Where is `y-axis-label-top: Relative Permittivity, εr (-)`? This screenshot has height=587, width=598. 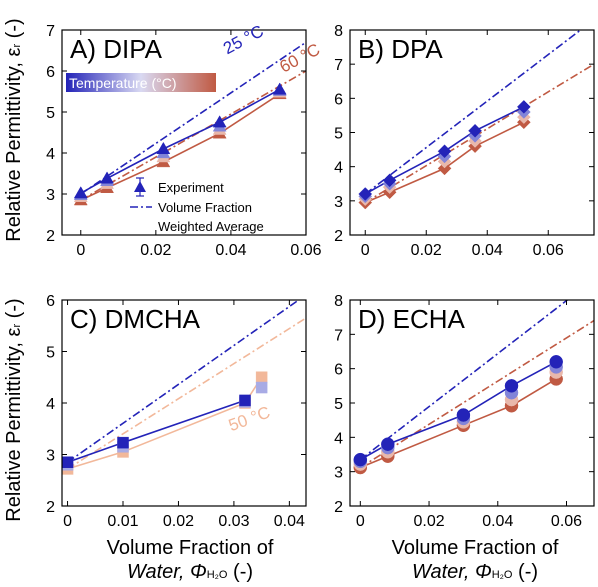 y-axis-label-top: Relative Permittivity, εr (-) is located at coordinates (14, 130).